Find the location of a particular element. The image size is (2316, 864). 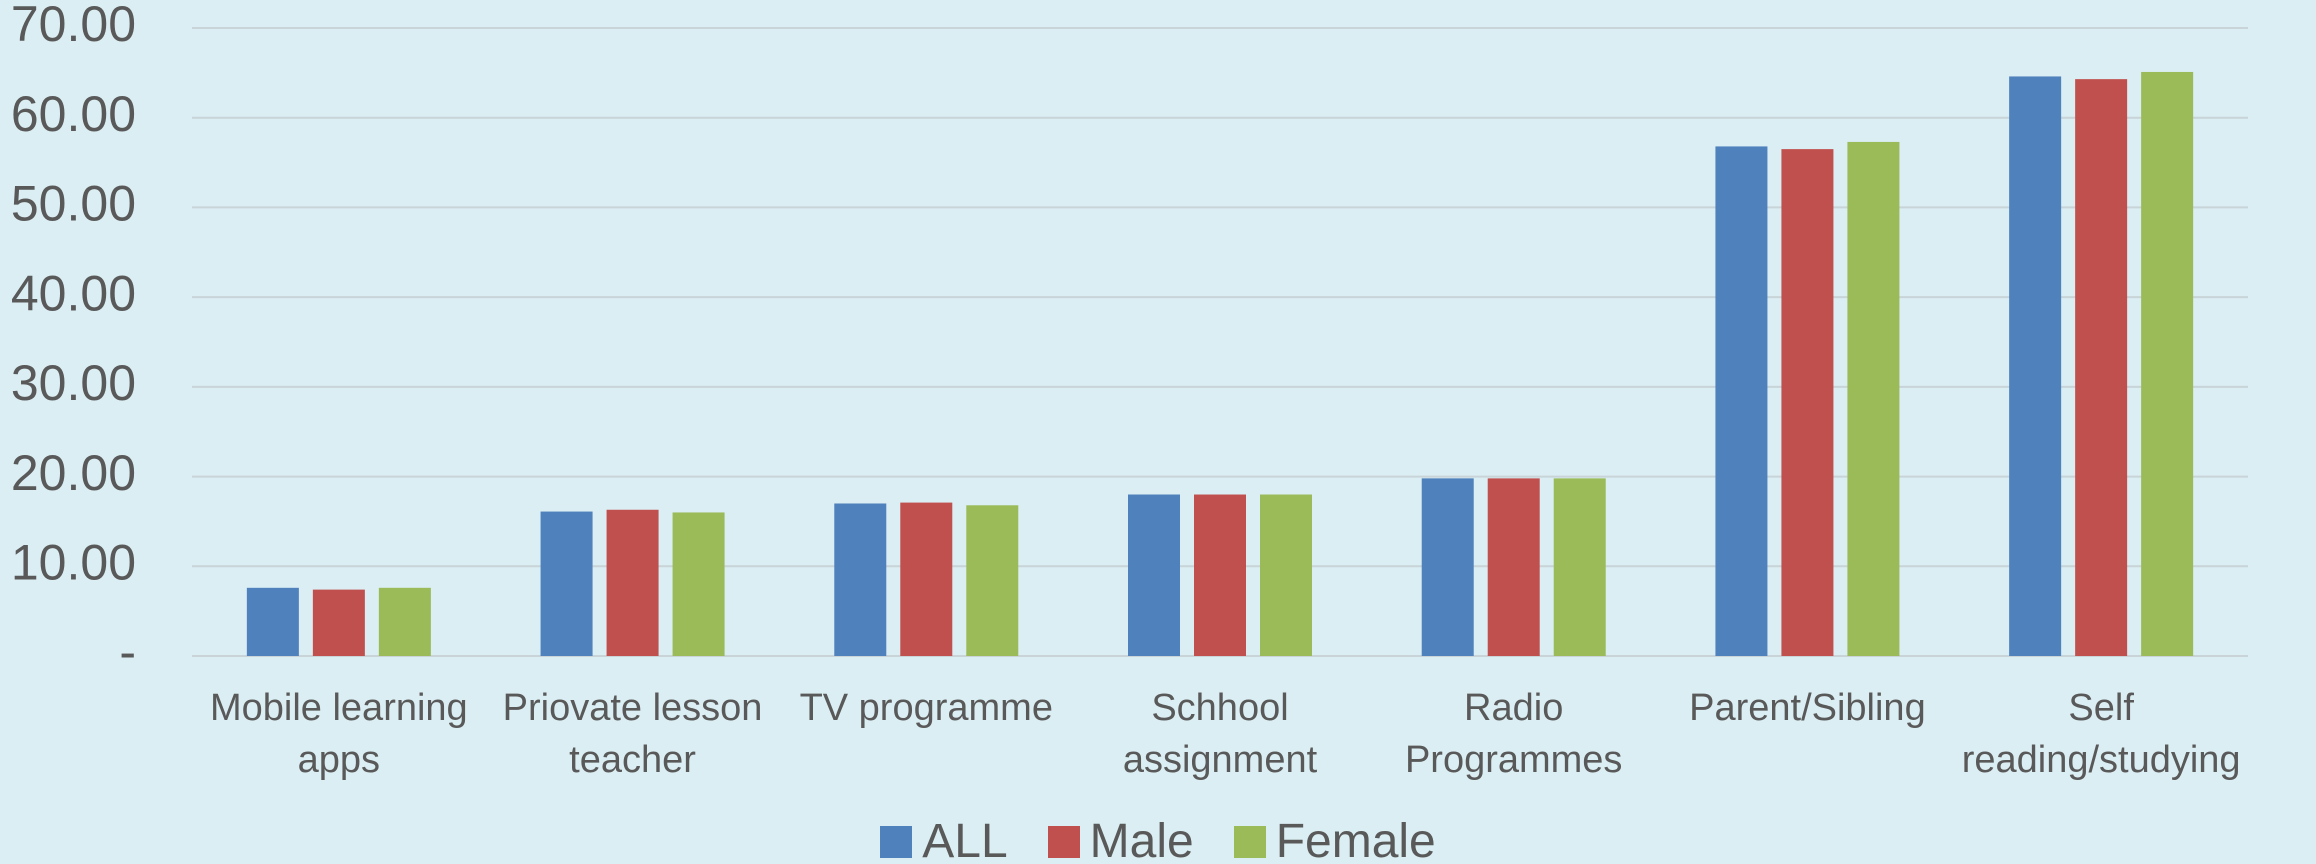

x-tick-label: Schhool assignment is located at coordinates (1220, 734).